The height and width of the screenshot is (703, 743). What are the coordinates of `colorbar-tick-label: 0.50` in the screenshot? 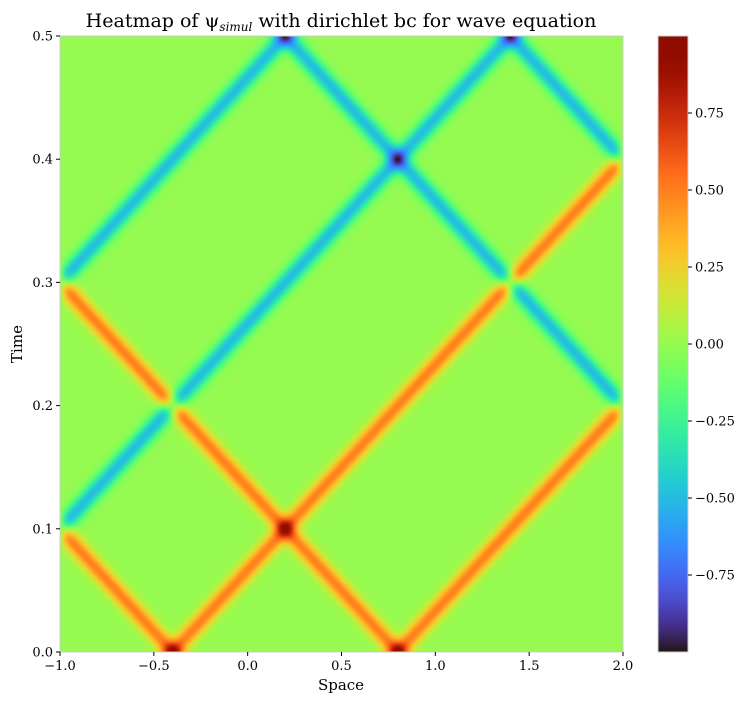 It's located at (709, 191).